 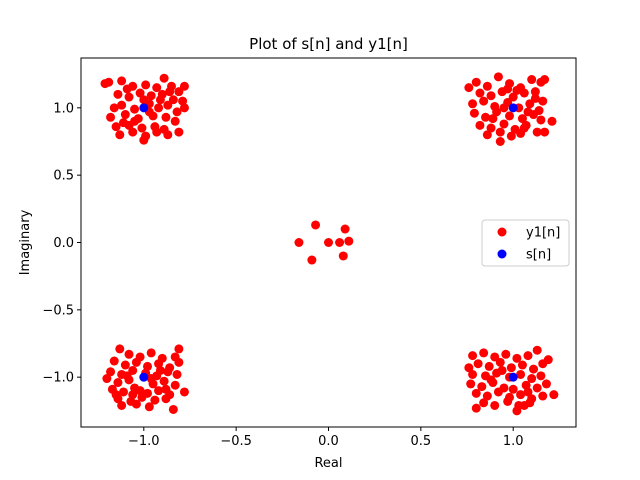 What do you see at coordinates (58, 310) in the screenshot?
I see `y-tick-label: −0.5` at bounding box center [58, 310].